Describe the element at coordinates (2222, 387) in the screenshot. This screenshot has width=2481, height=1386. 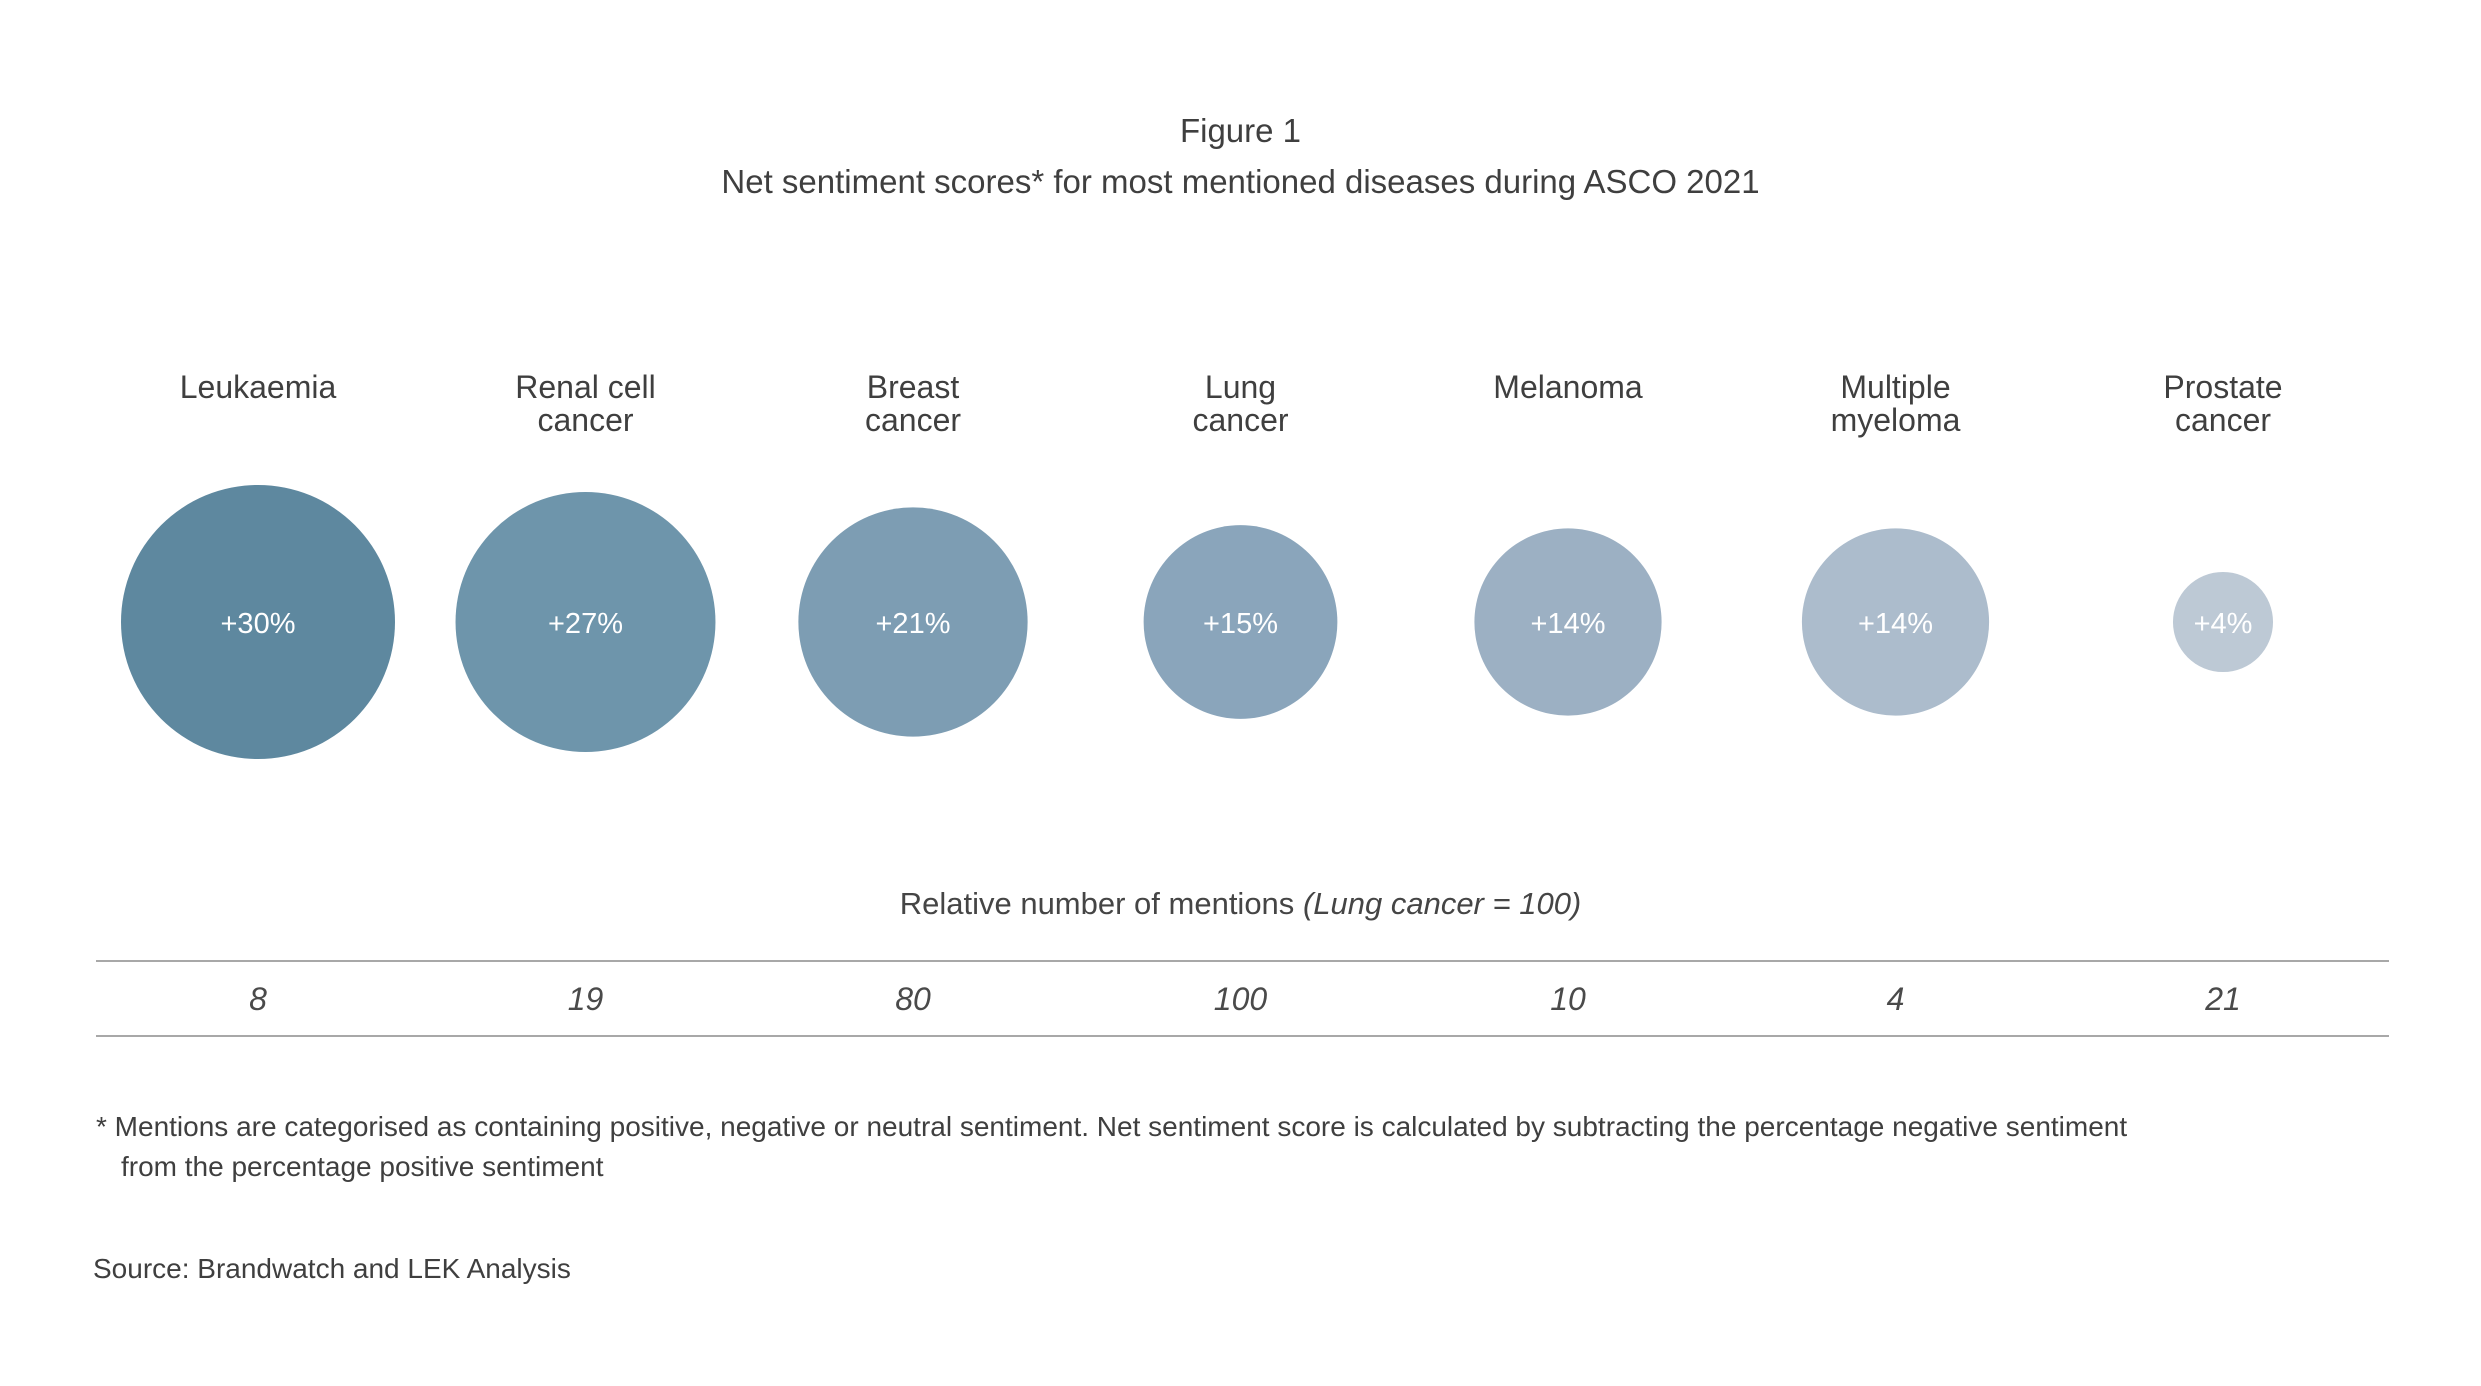
I see `category-label: Prostate` at that location.